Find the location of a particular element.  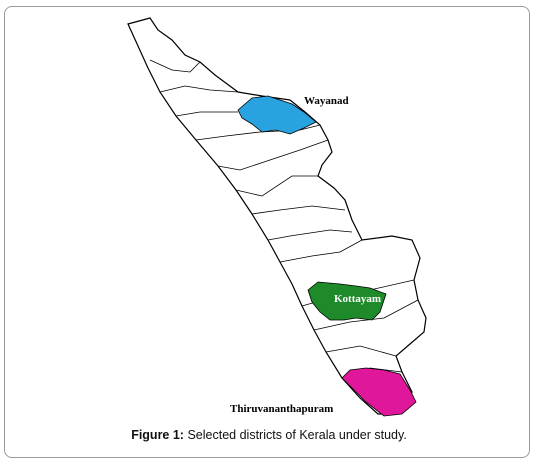

district-label: Thiruvananthapuram is located at coordinates (281, 409).